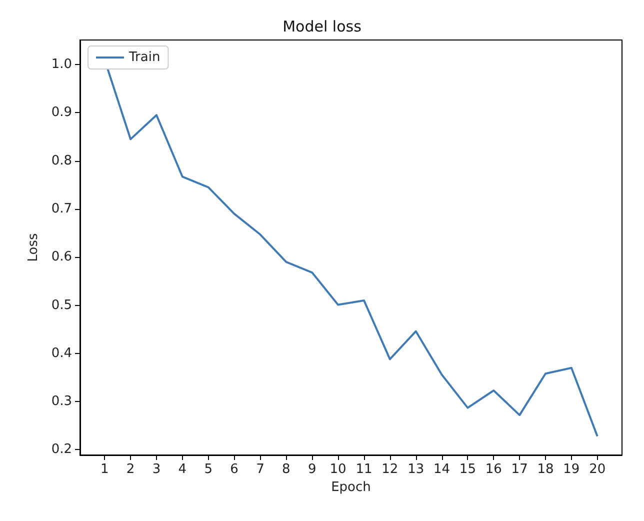  Describe the element at coordinates (61, 305) in the screenshot. I see `y-tick-label: 0.5` at that location.